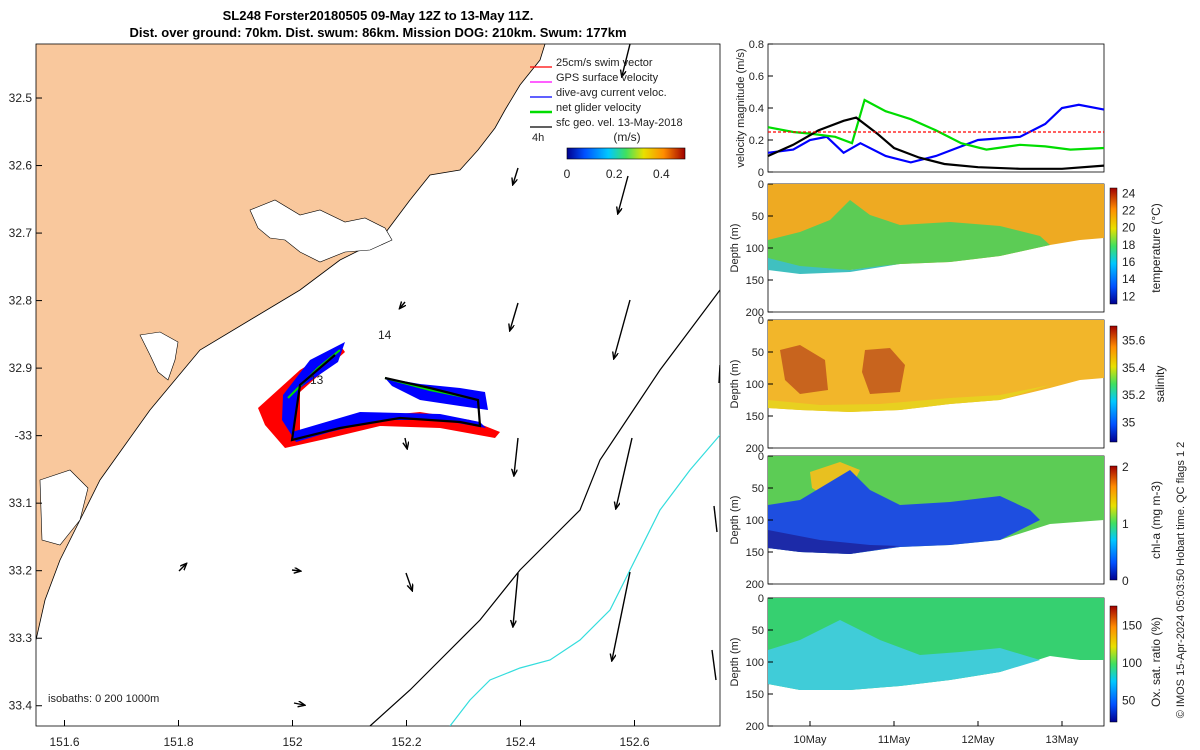 The width and height of the screenshot is (1200, 750). What do you see at coordinates (604, 63) in the screenshot?
I see `legend-swim-label: 25cm/s swim vector` at bounding box center [604, 63].